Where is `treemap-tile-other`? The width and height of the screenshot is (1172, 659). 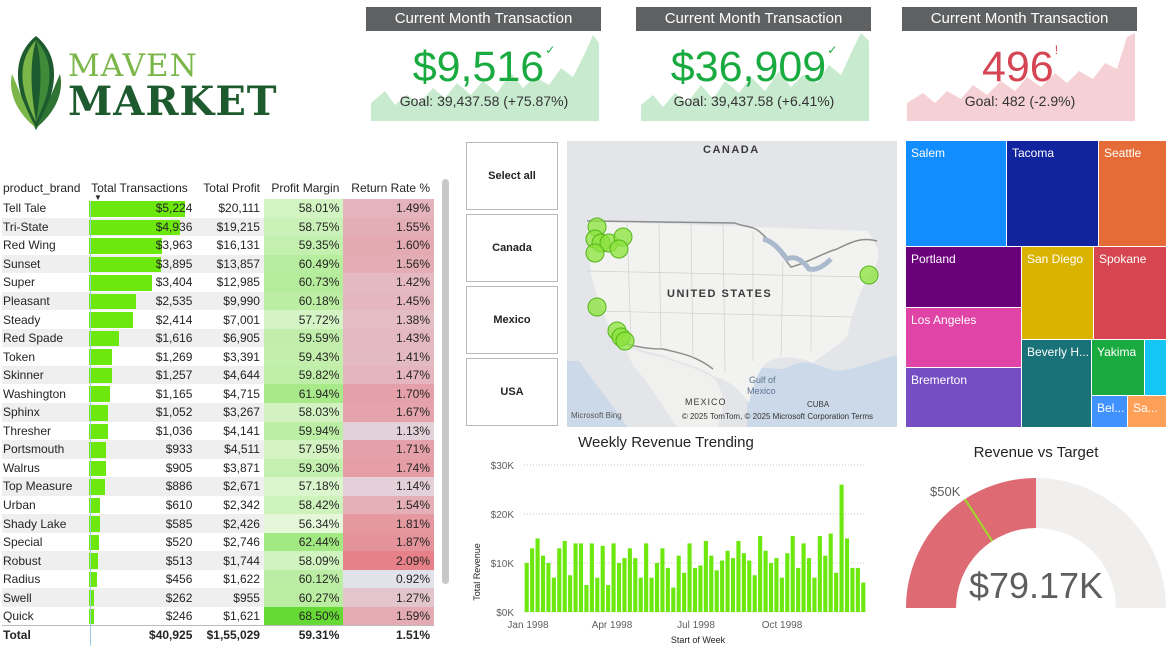
treemap-tile-other is located at coordinates (1155, 367).